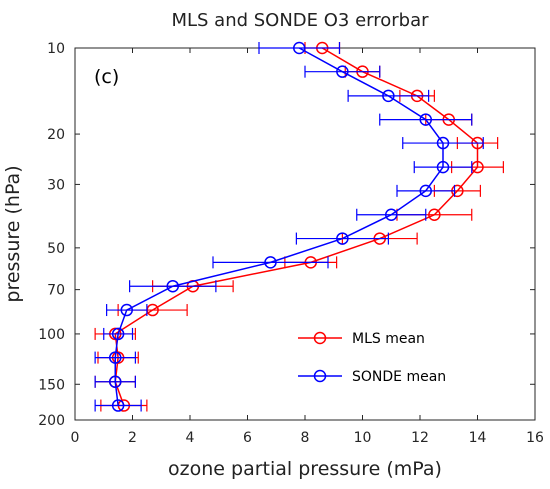 The image size is (550, 489). What do you see at coordinates (56, 135) in the screenshot?
I see `y-tick-label: 20` at bounding box center [56, 135].